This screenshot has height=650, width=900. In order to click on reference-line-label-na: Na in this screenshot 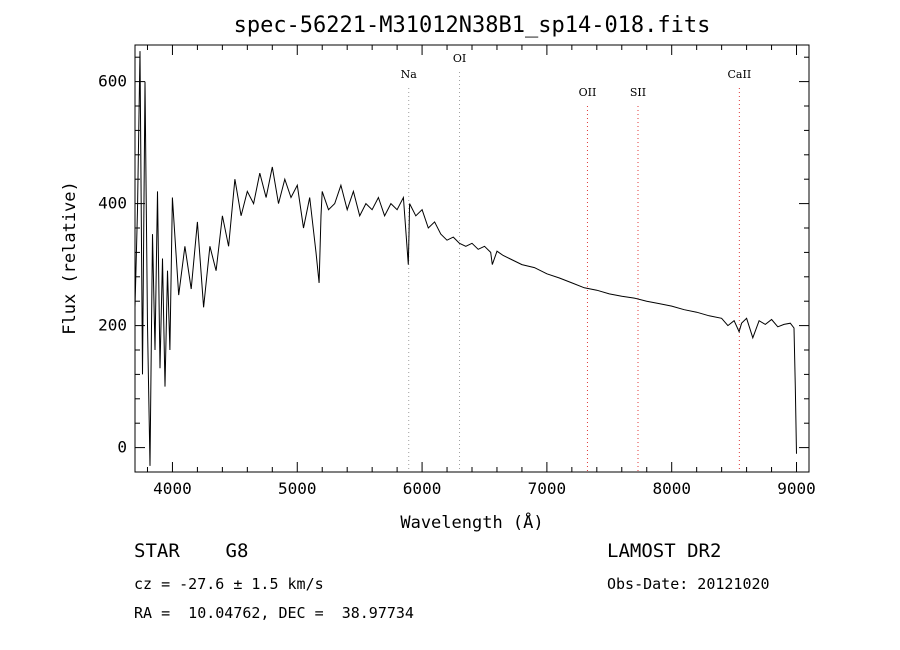, I will do `click(409, 74)`.